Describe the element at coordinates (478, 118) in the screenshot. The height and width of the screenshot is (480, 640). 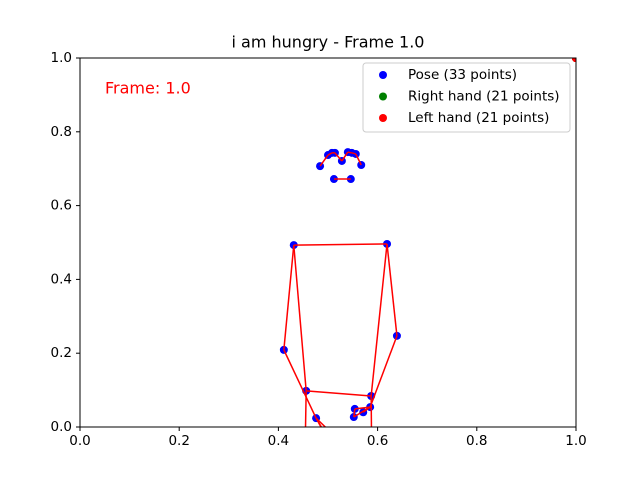
I see `legend-label: Left hand (21 points)` at that location.